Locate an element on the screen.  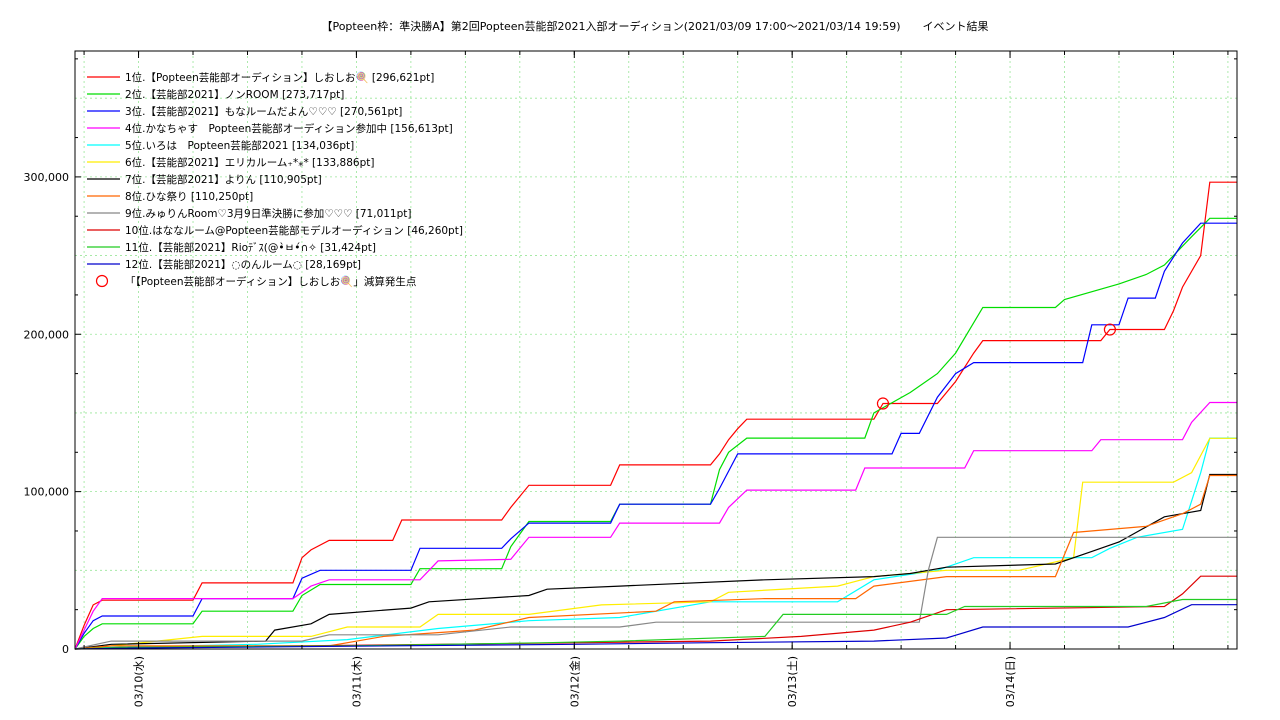
legend-label-5: 5位.いろは Popteen芸能部2021 [134,036pt] is located at coordinates (239, 145).